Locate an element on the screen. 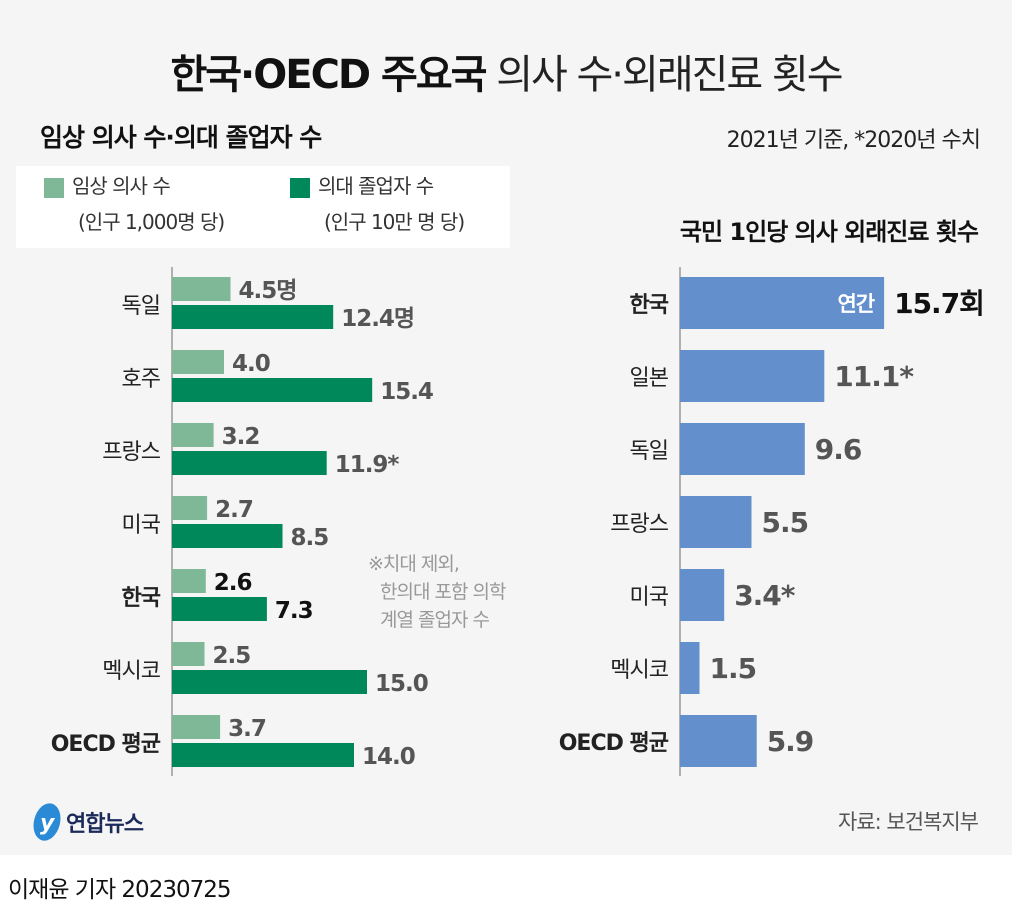 The height and width of the screenshot is (917, 1012). legend-clinical: 임상 의사 수 is located at coordinates (121, 186).